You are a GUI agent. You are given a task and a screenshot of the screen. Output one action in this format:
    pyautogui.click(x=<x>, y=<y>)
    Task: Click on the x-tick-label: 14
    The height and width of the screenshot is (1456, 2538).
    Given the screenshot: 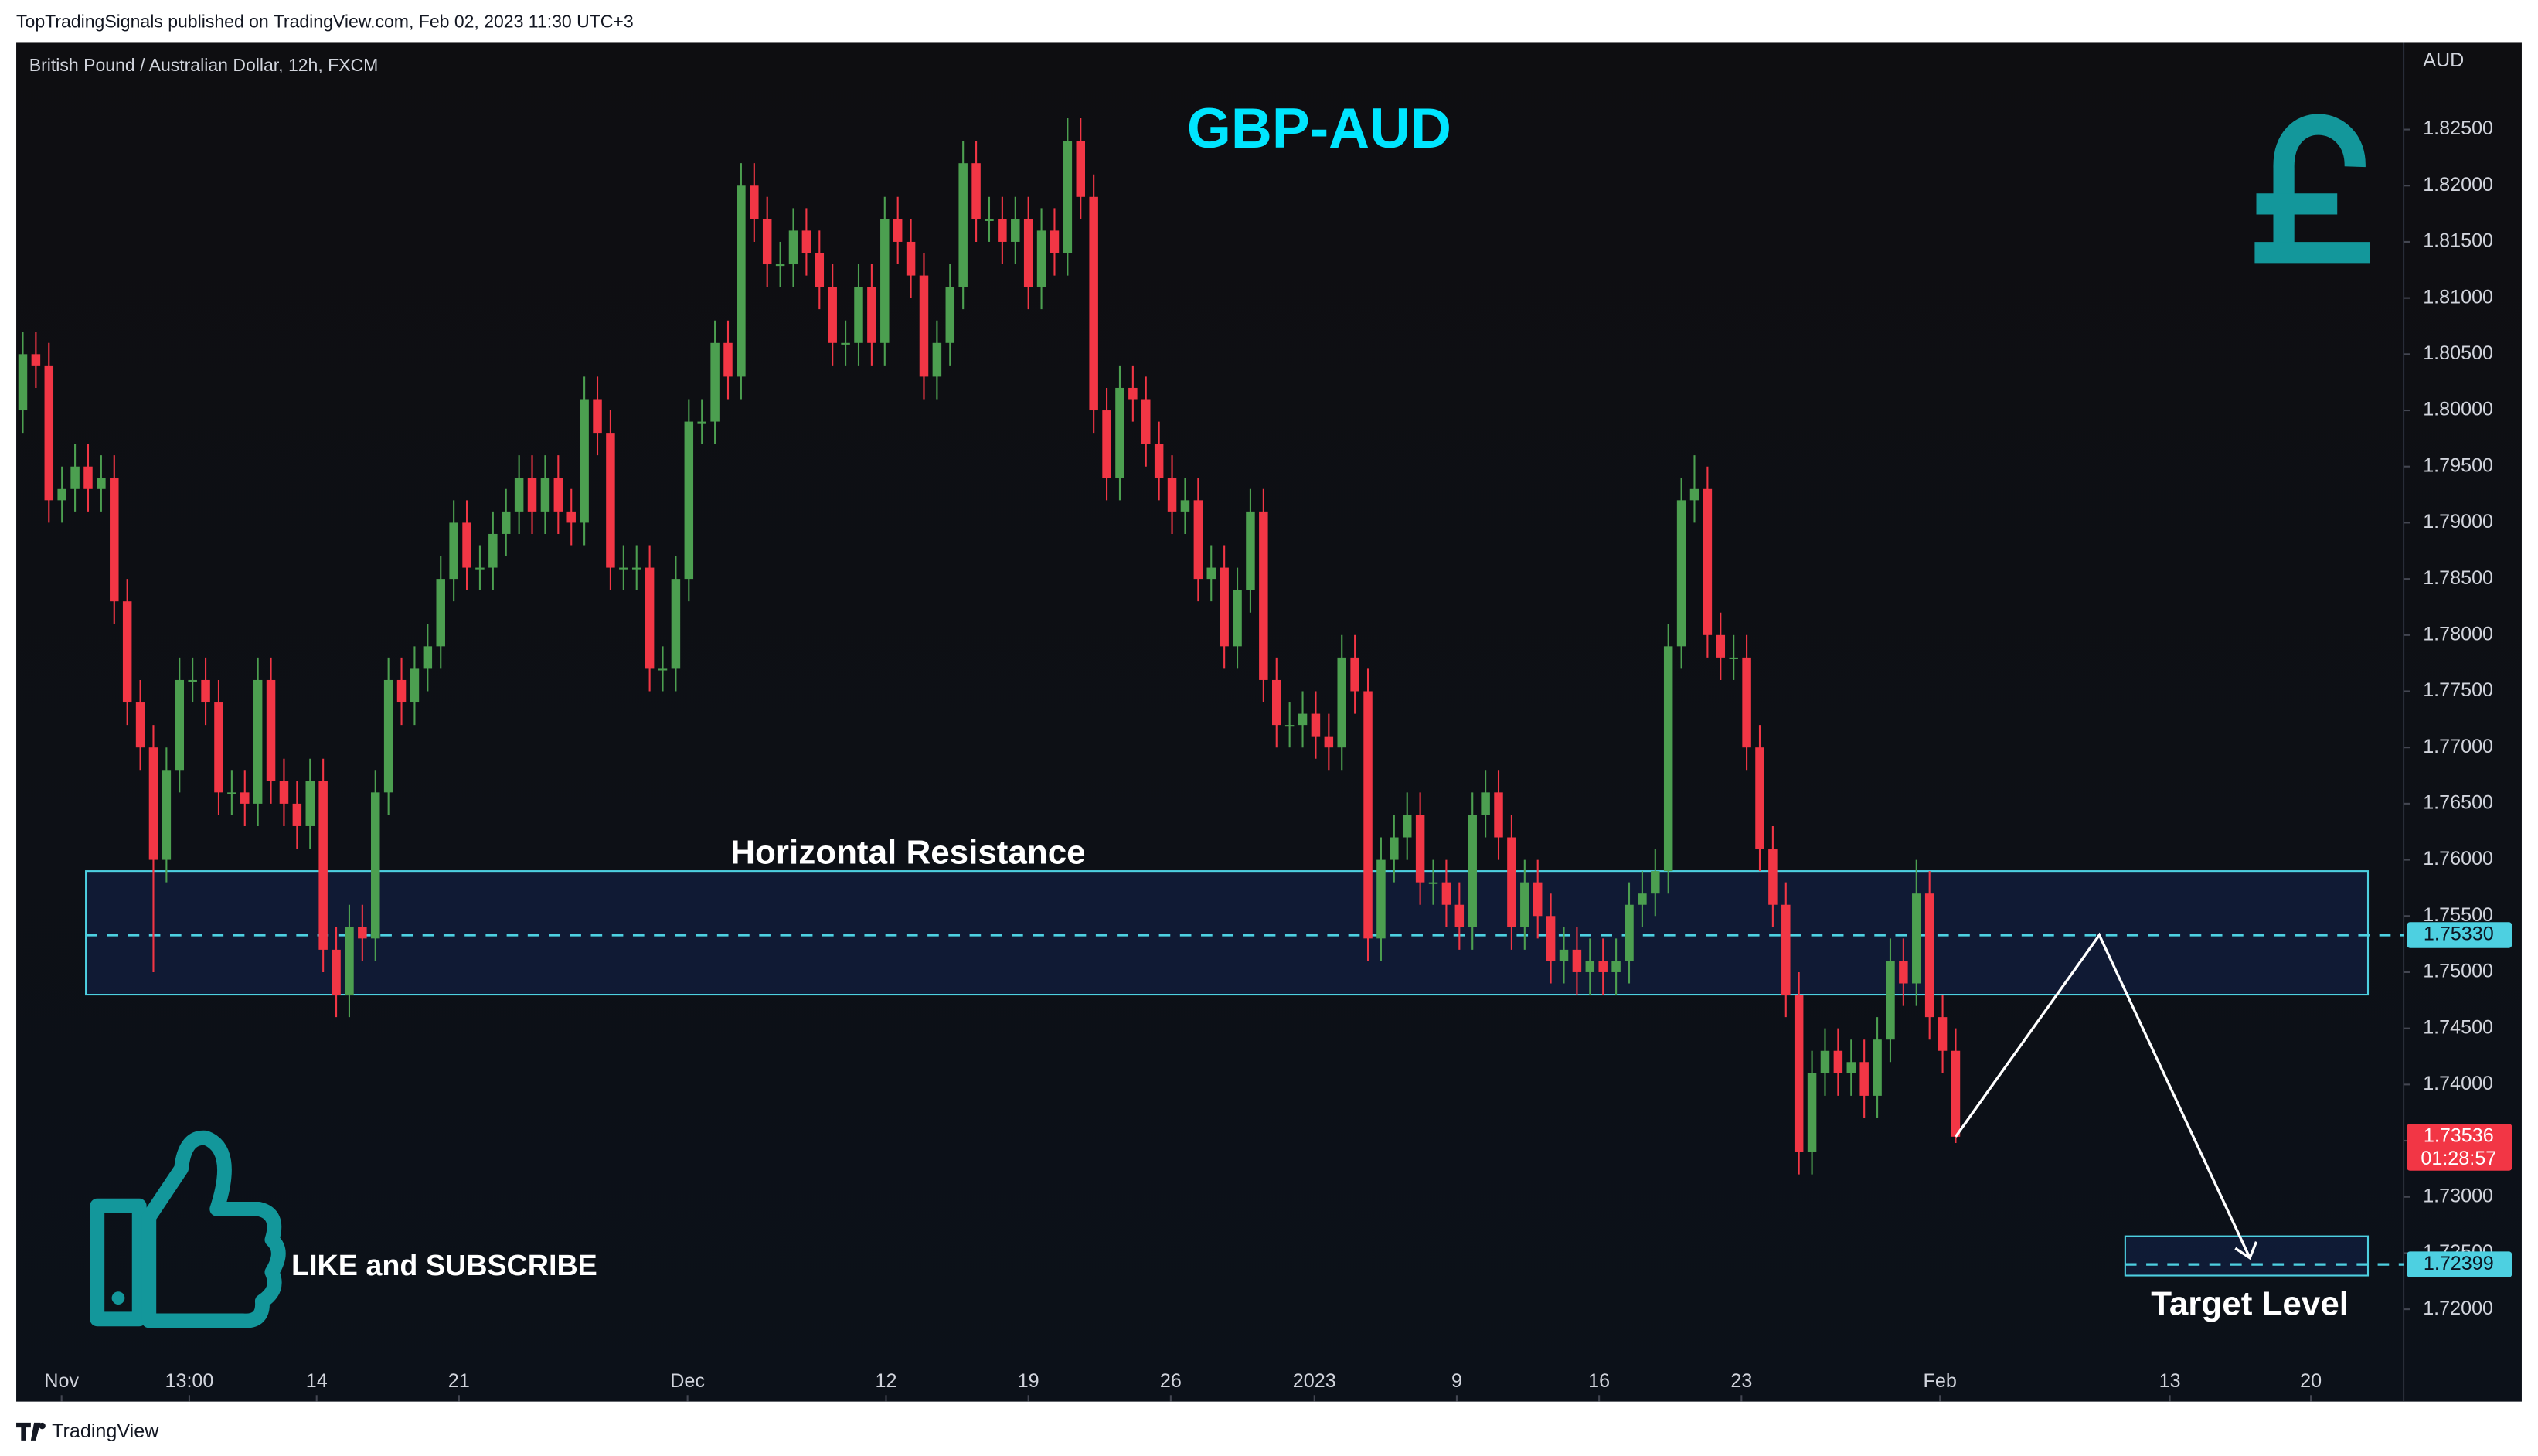 What is the action you would take?
    pyautogui.click(x=317, y=1381)
    